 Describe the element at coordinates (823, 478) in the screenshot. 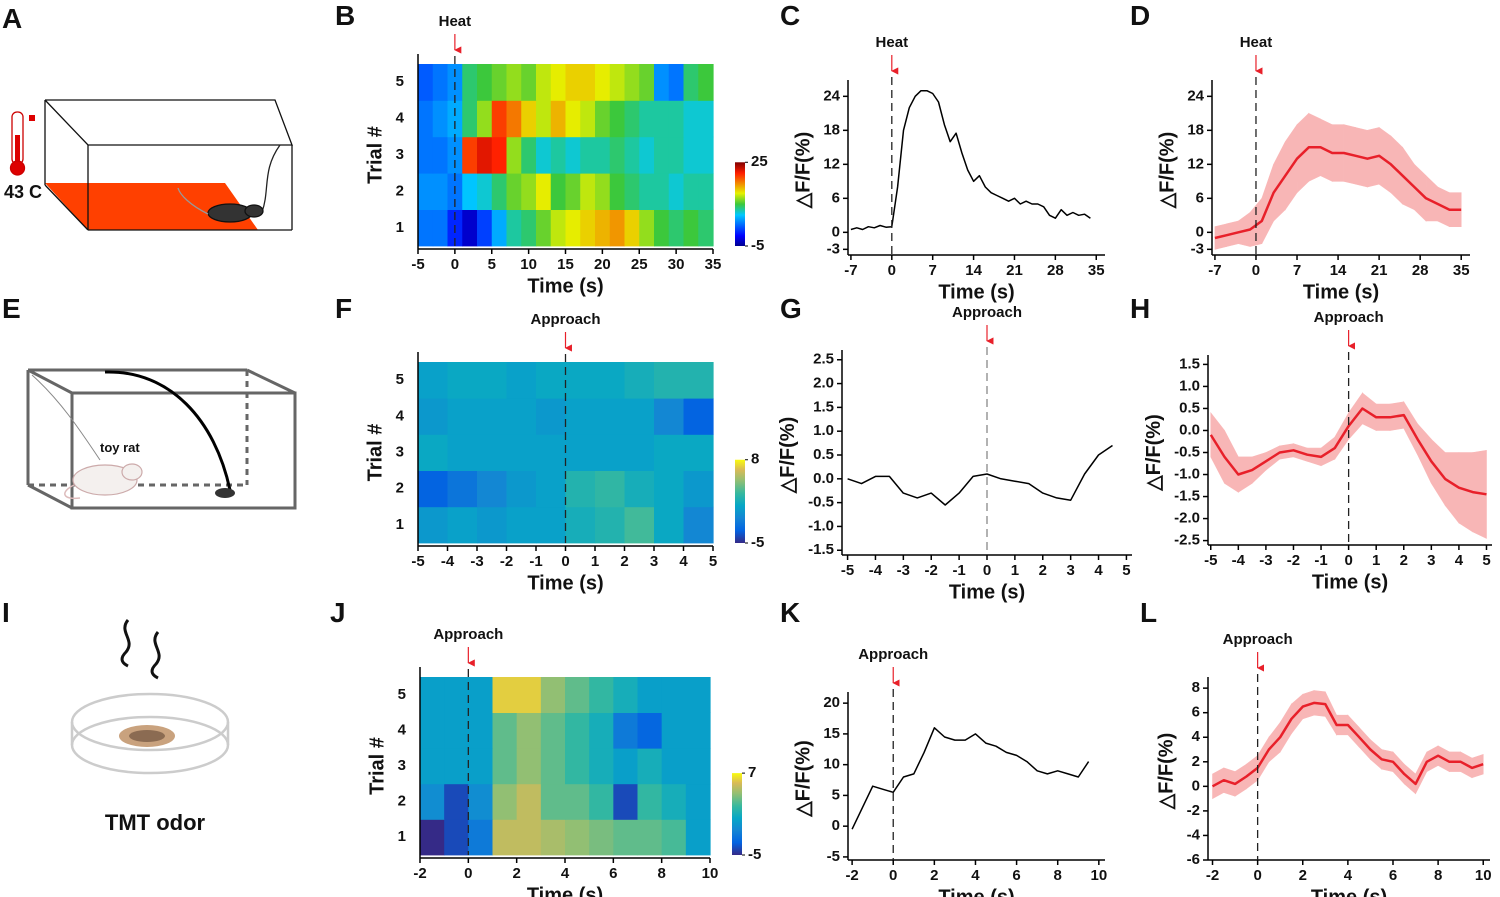

I see `y-tick-label: 0.0` at that location.